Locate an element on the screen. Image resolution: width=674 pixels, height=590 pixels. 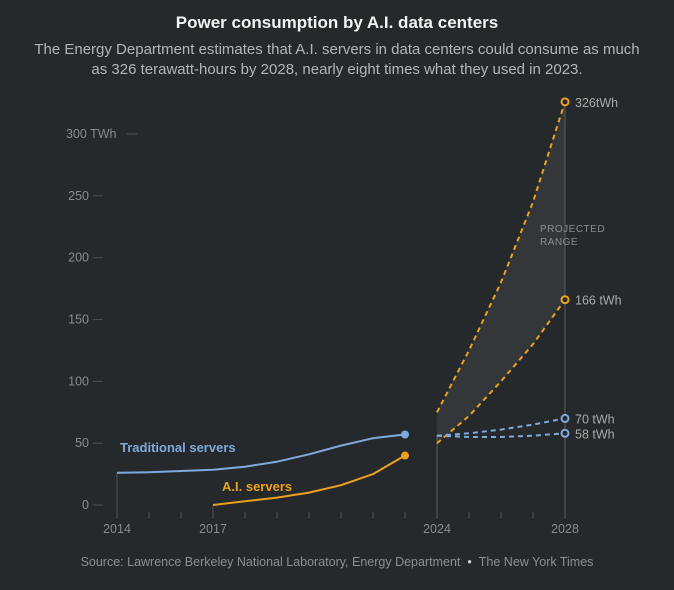
projection-value-label: 70 tWh is located at coordinates (595, 419).